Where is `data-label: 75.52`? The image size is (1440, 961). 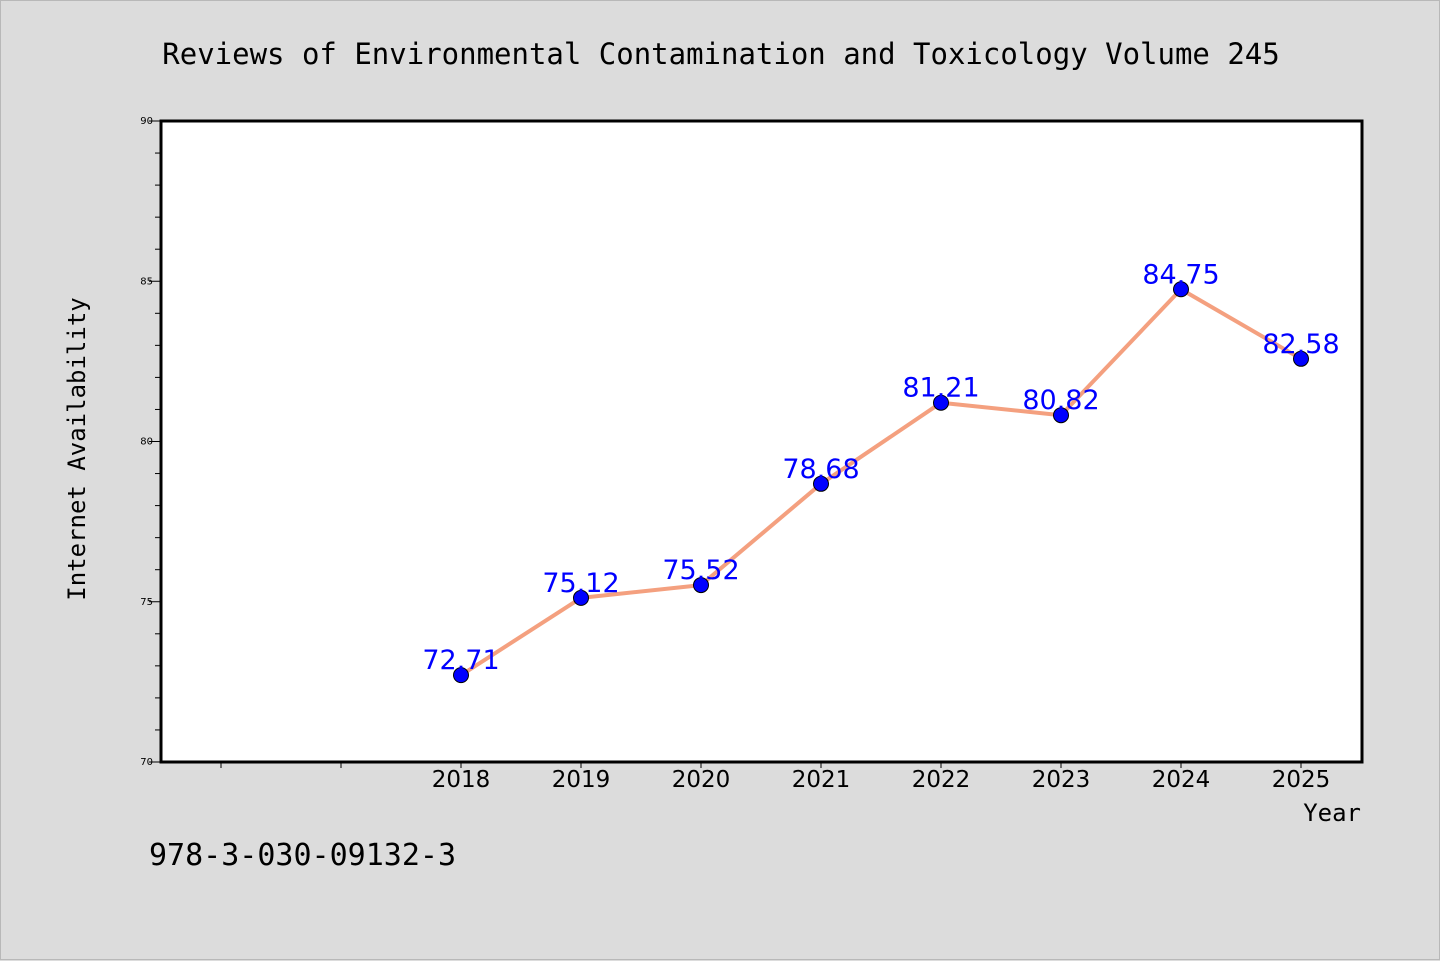 data-label: 75.52 is located at coordinates (700, 570).